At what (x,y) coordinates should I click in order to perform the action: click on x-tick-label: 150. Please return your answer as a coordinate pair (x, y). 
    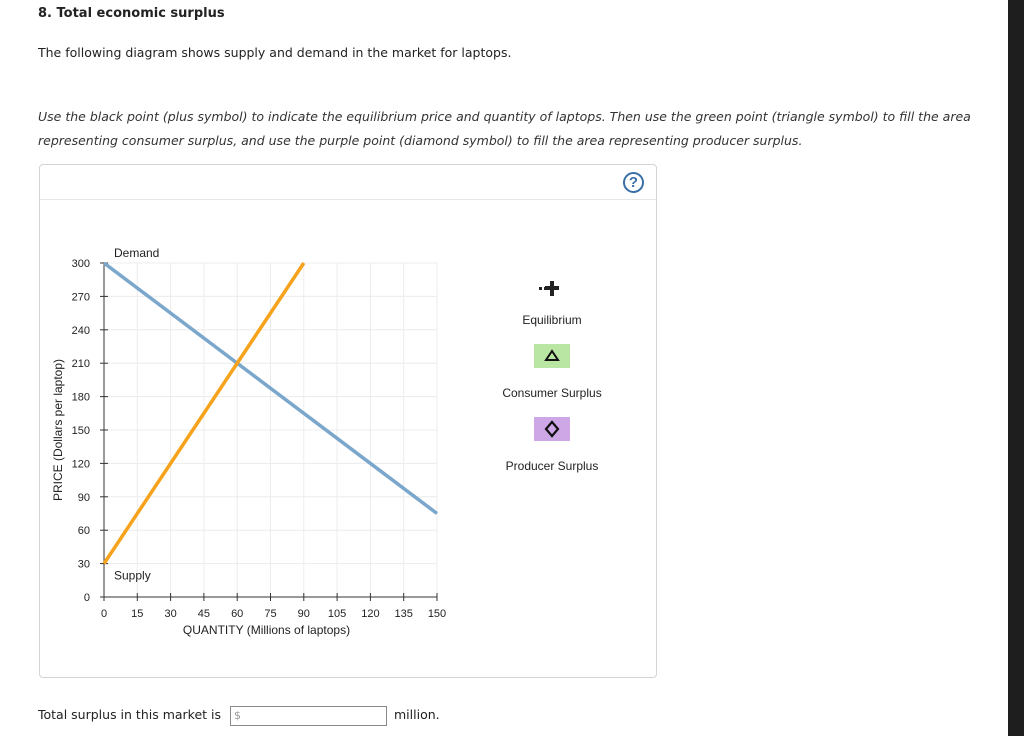
    Looking at the image, I should click on (437, 614).